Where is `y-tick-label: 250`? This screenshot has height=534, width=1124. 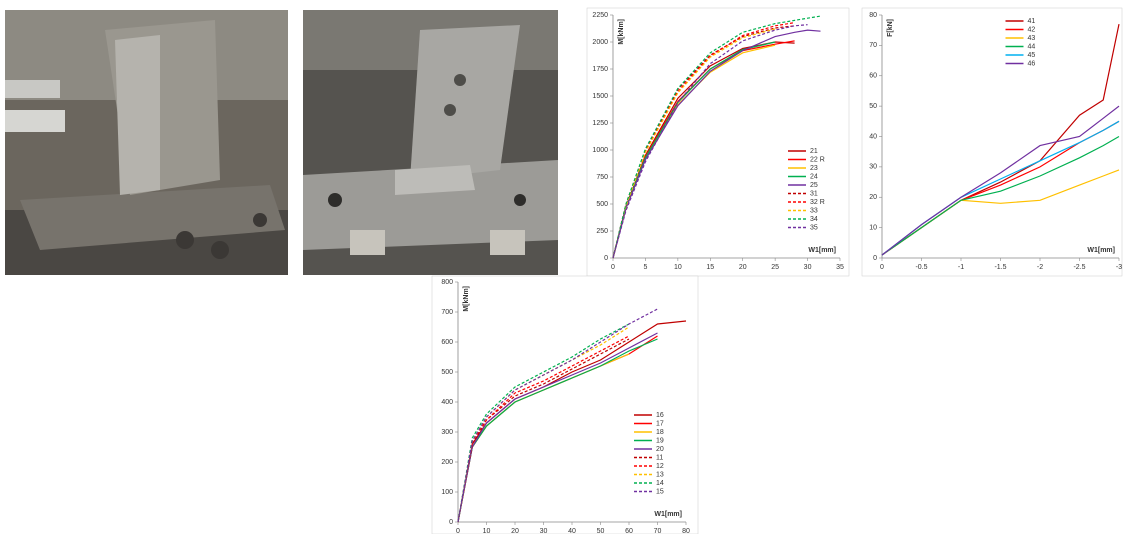
y-tick-label: 250 is located at coordinates (602, 231).